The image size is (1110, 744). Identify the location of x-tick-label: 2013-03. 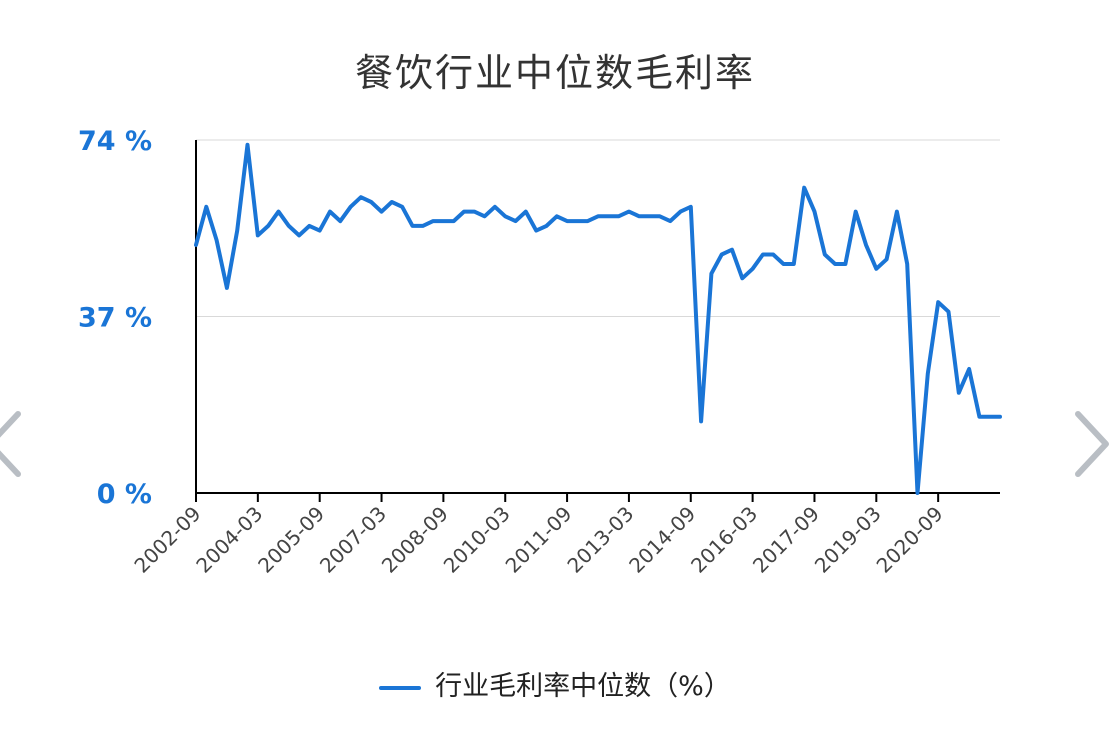
(600, 540).